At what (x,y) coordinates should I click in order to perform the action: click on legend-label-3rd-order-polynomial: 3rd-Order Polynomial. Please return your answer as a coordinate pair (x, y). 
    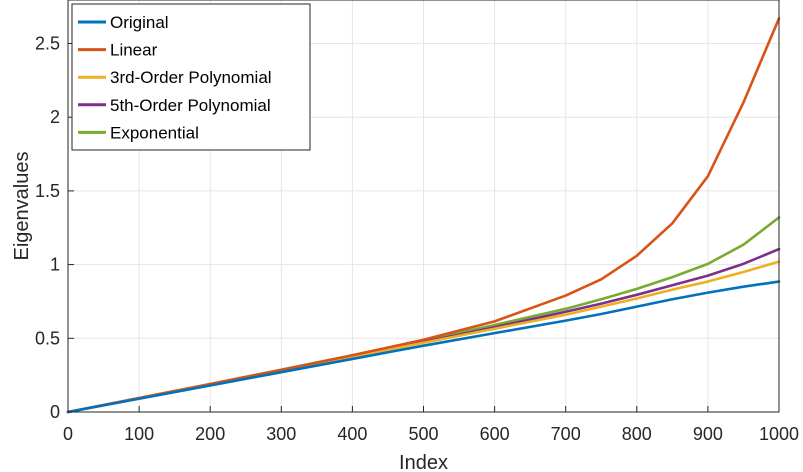
    Looking at the image, I should click on (191, 77).